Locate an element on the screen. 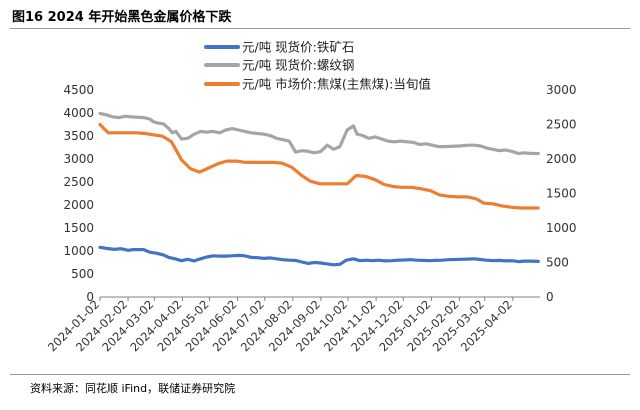  y-left-tick-label: 4000 is located at coordinates (78, 113).